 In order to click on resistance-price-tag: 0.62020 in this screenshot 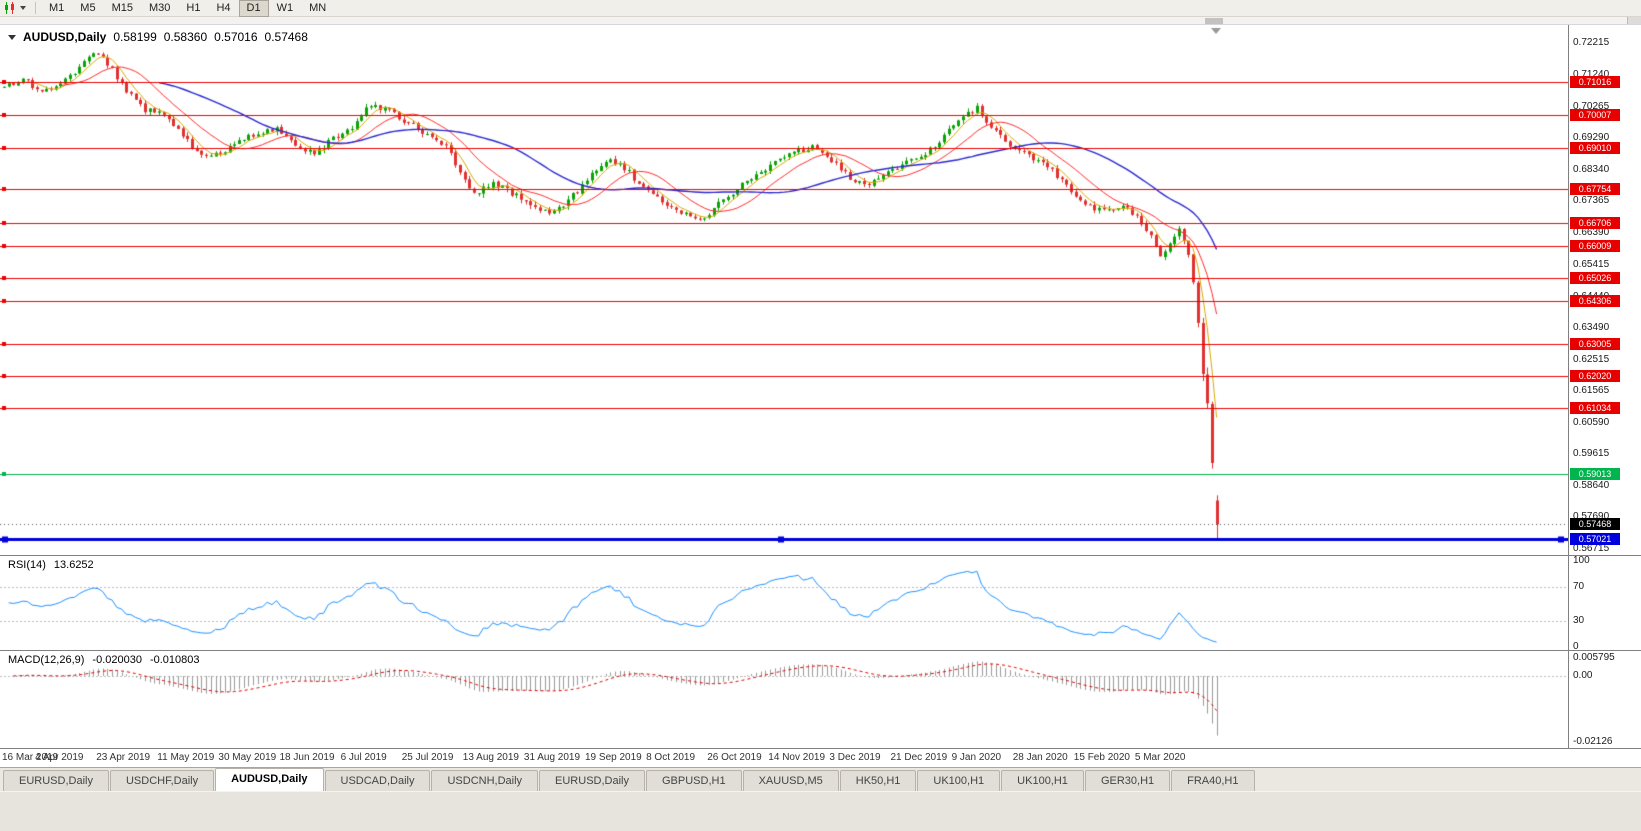, I will do `click(1595, 375)`.